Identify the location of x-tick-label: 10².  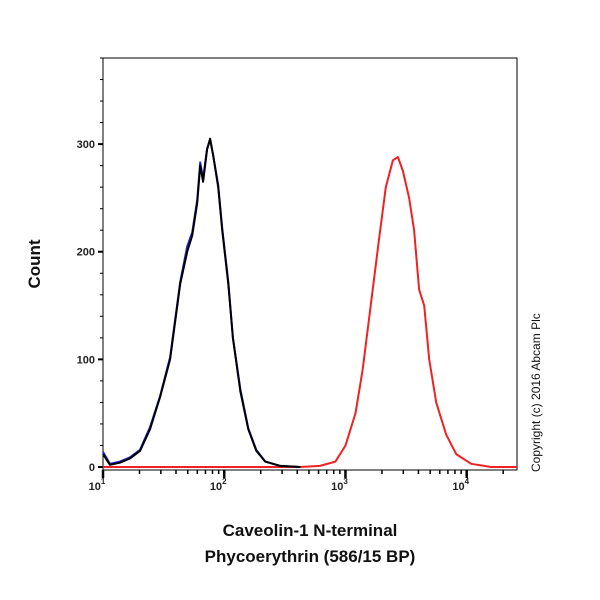
(218, 485).